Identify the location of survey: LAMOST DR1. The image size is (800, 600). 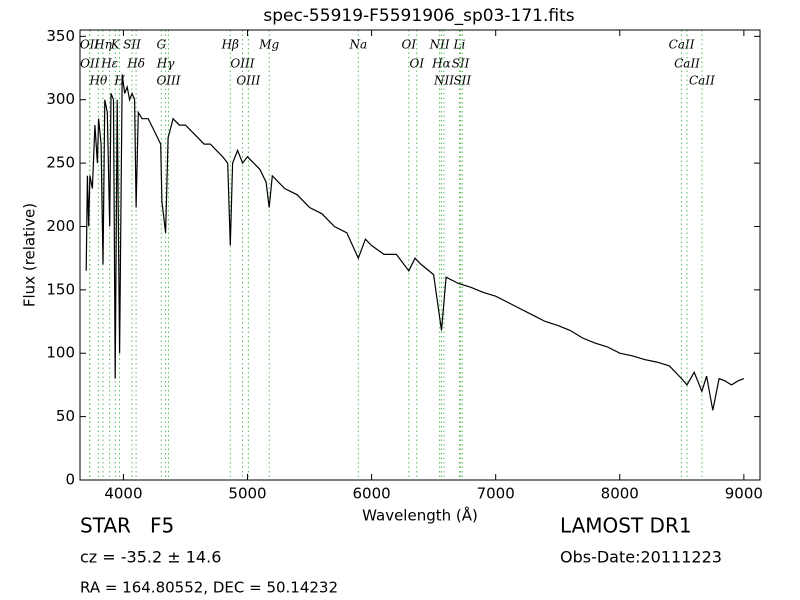
(626, 526).